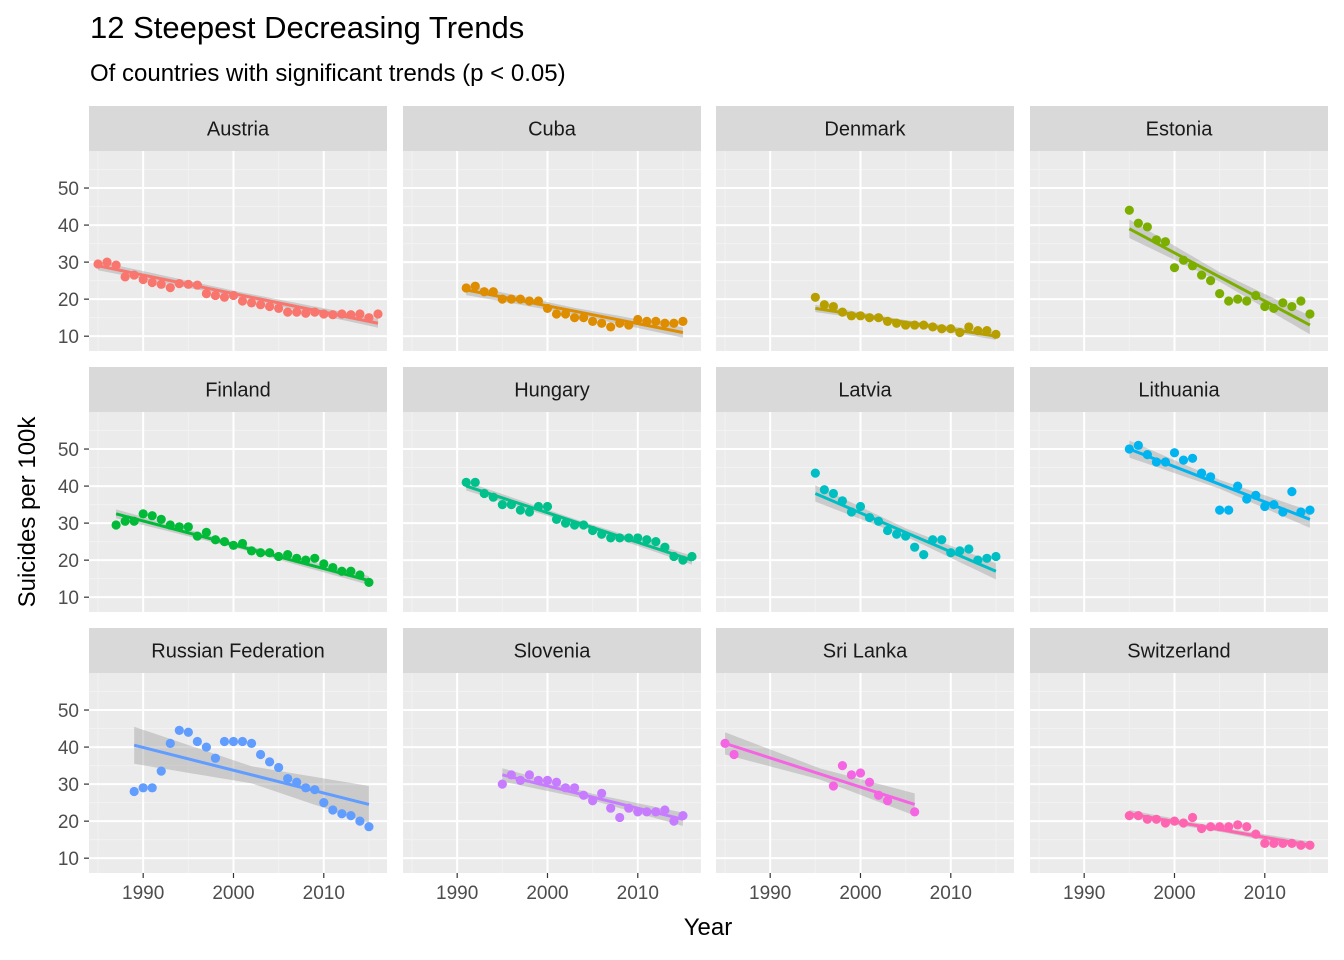  I want to click on facet-sri-lanka: Sri Lanka 1990 2000 2010, so click(865, 766).